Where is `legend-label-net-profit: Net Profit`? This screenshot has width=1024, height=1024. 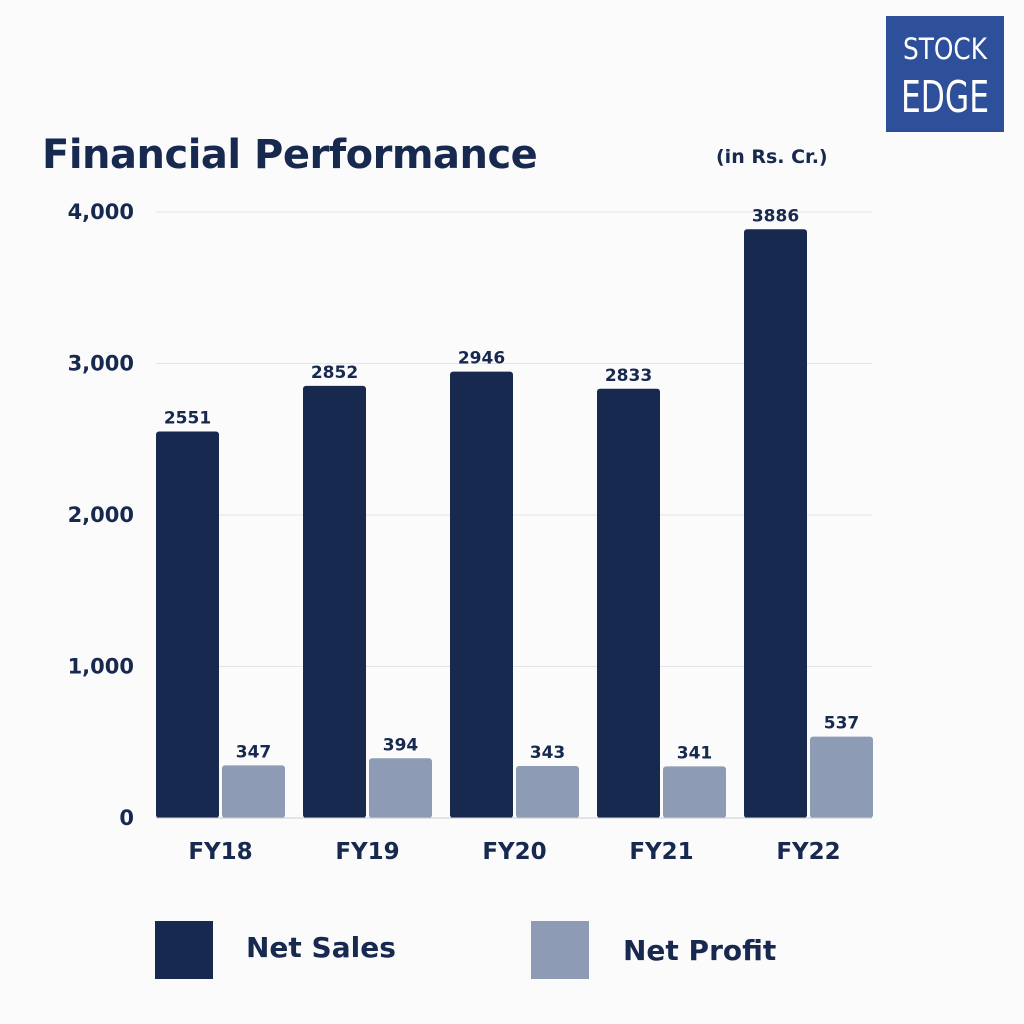 legend-label-net-profit: Net Profit is located at coordinates (700, 950).